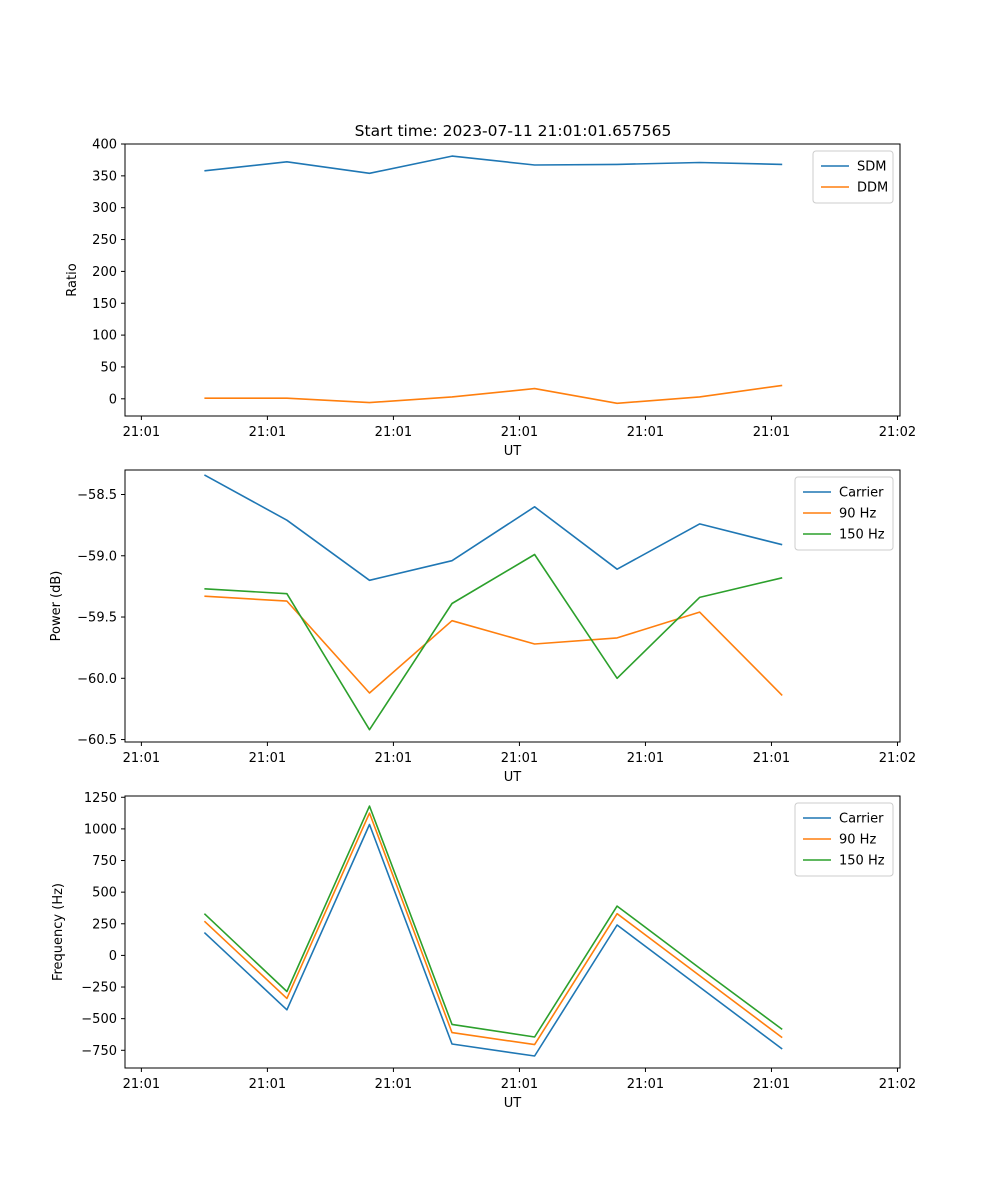  What do you see at coordinates (100, 798) in the screenshot?
I see `y-tick-label: 1250` at bounding box center [100, 798].